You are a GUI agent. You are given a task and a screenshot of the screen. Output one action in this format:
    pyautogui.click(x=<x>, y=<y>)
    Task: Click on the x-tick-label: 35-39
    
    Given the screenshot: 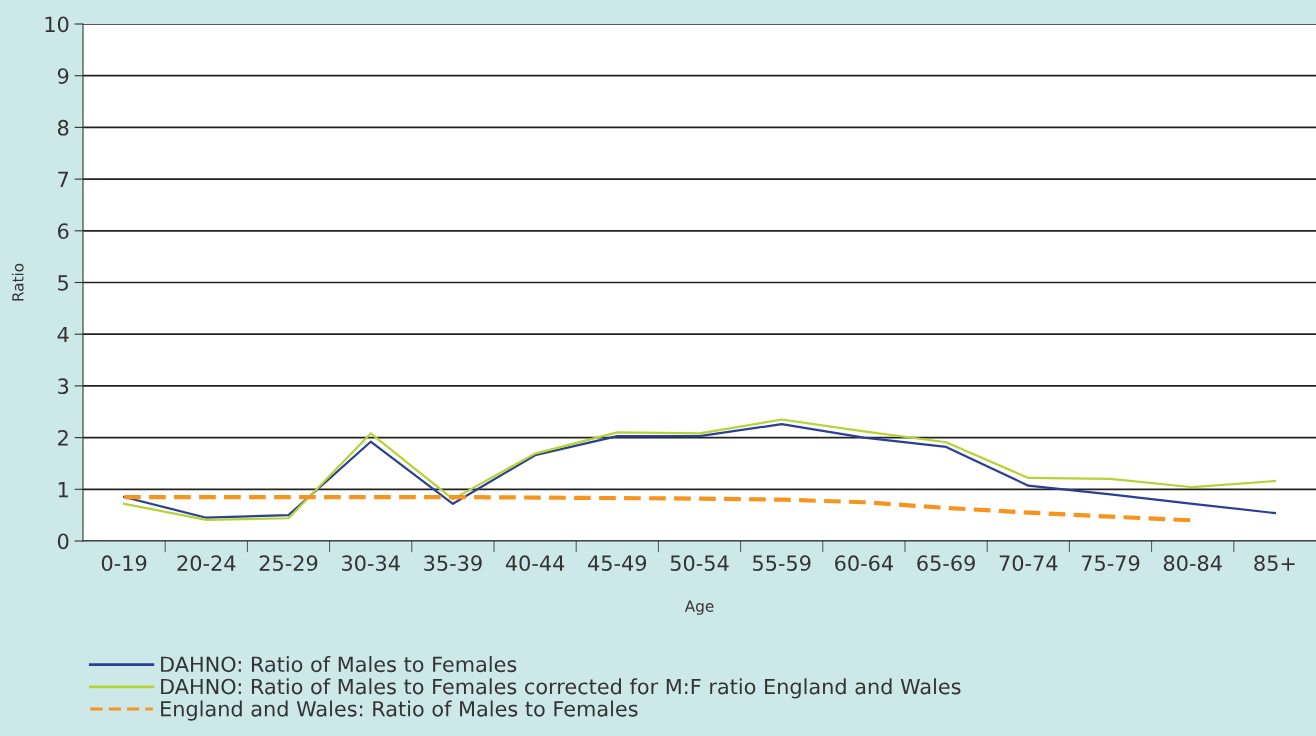 What is the action you would take?
    pyautogui.click(x=453, y=563)
    